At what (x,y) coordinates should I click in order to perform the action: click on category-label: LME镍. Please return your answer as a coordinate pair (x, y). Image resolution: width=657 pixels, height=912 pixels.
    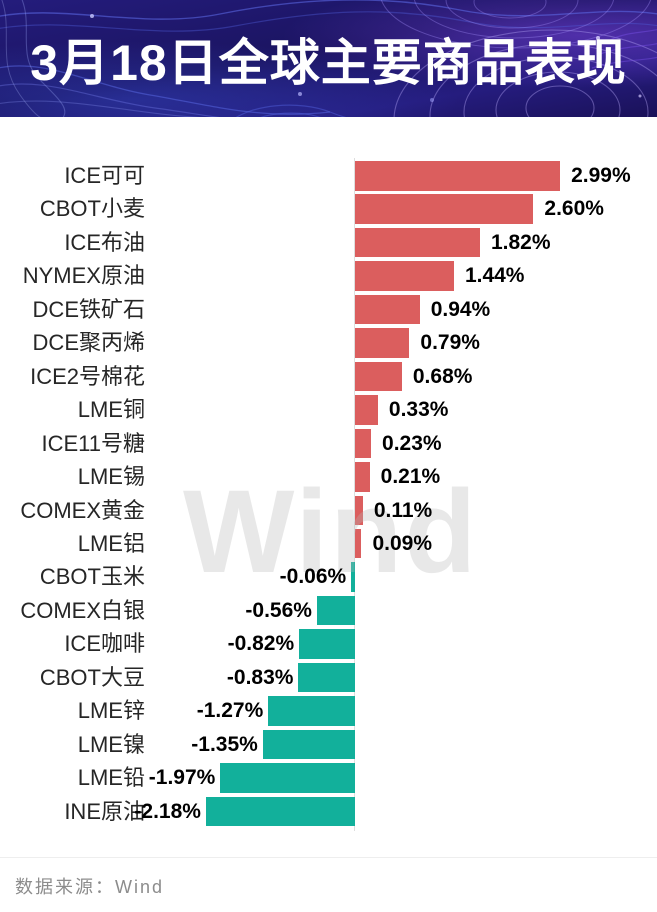
    Looking at the image, I should click on (111, 744).